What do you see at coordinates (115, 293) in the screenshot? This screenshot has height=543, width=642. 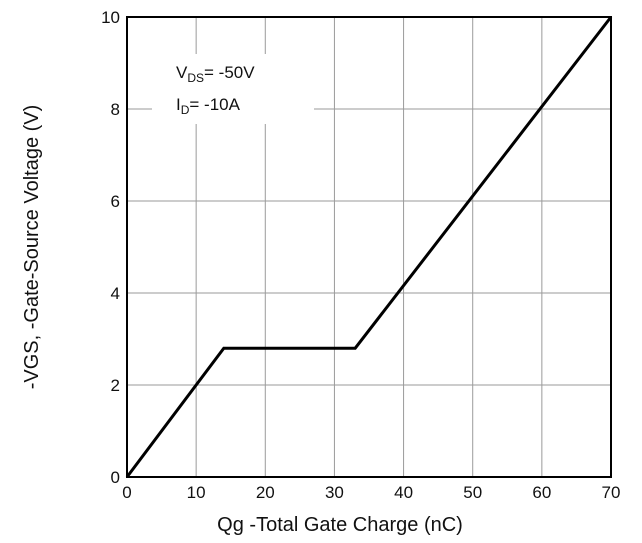 I see `y-tick-label: 4` at bounding box center [115, 293].